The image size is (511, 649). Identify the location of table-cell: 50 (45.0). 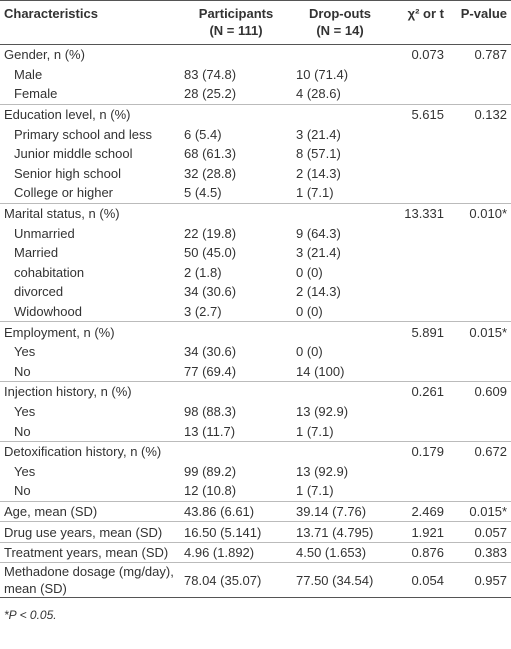
(210, 253).